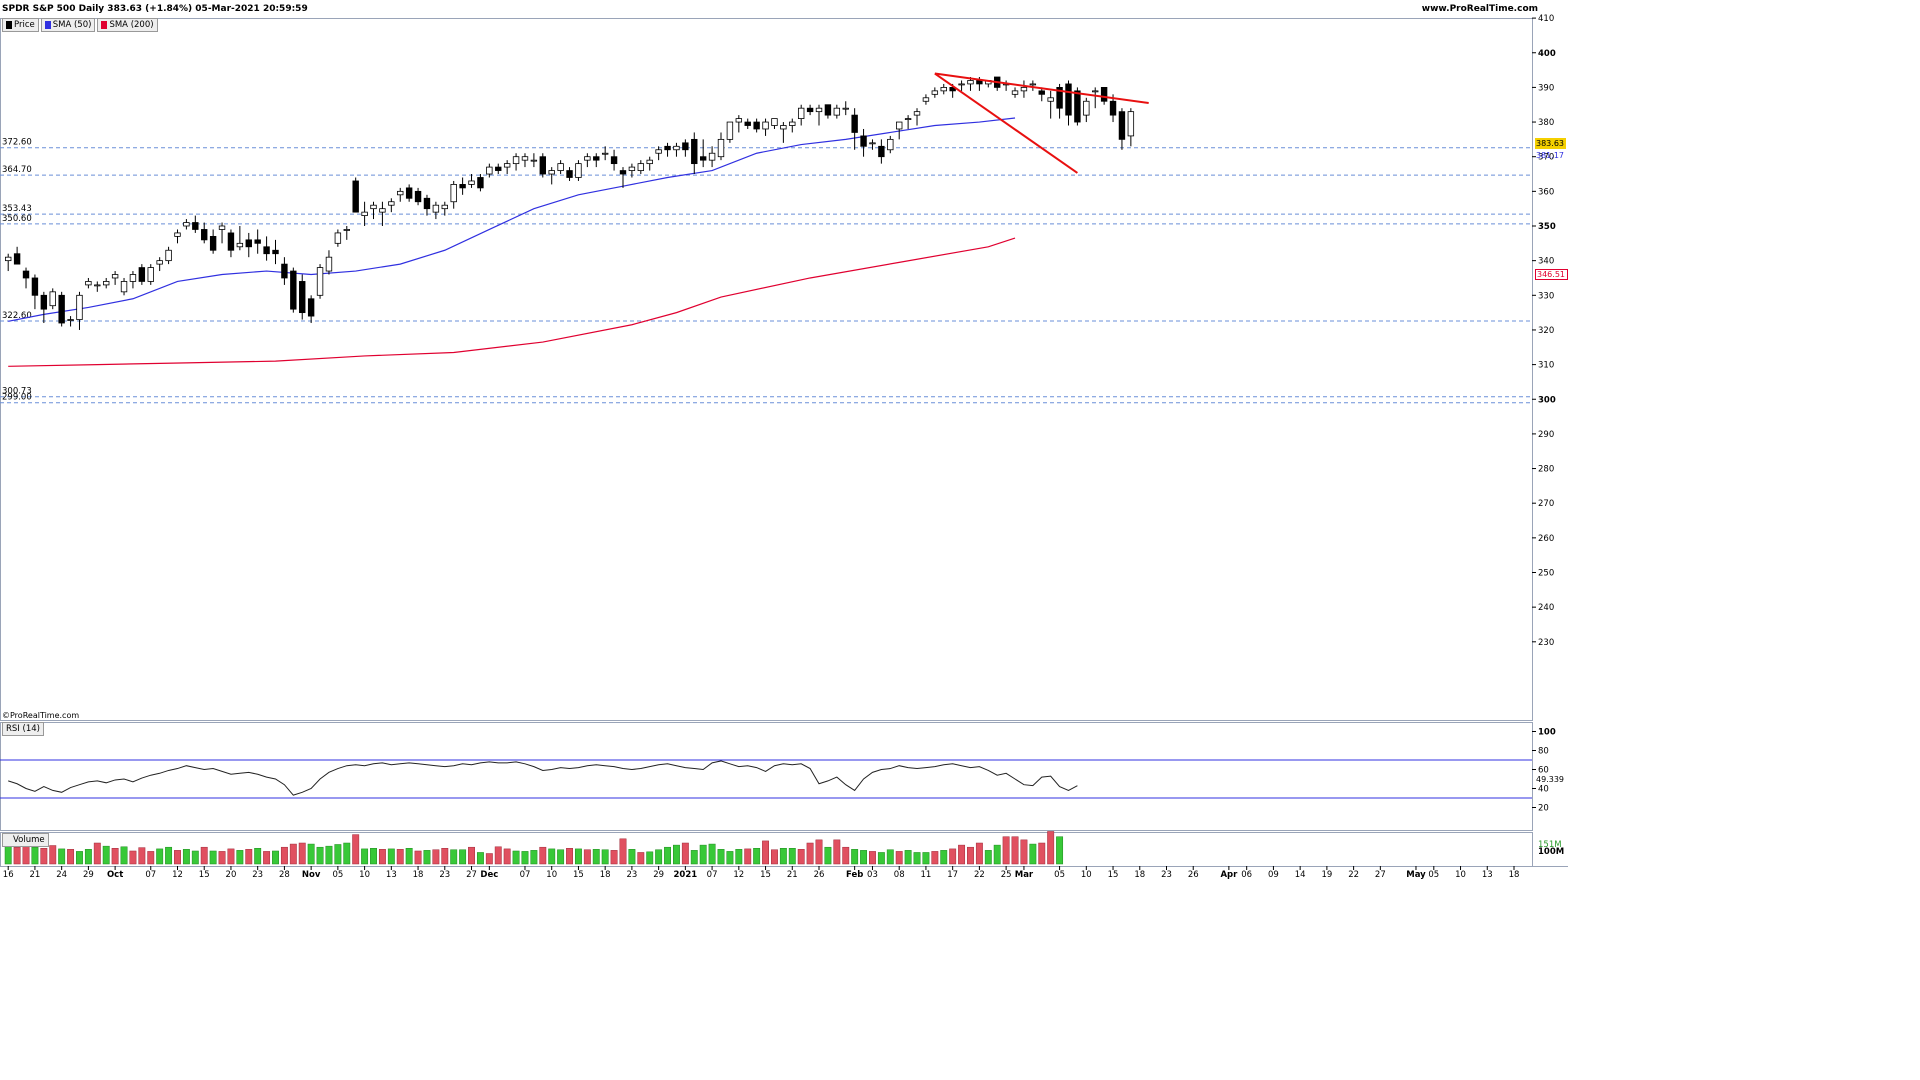 The width and height of the screenshot is (1920, 1080). Describe the element at coordinates (68, 25) in the screenshot. I see `legend-sma50: SMA (50)` at that location.